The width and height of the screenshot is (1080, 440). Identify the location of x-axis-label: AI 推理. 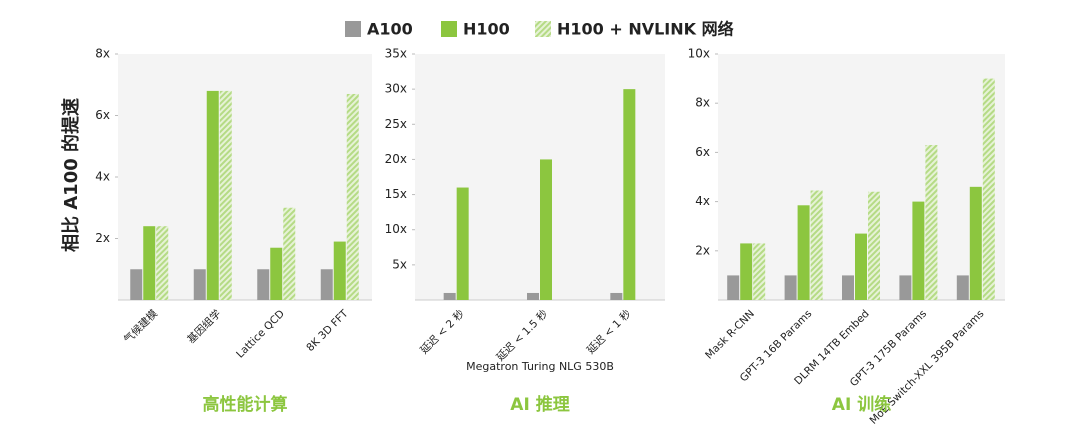
(539, 404).